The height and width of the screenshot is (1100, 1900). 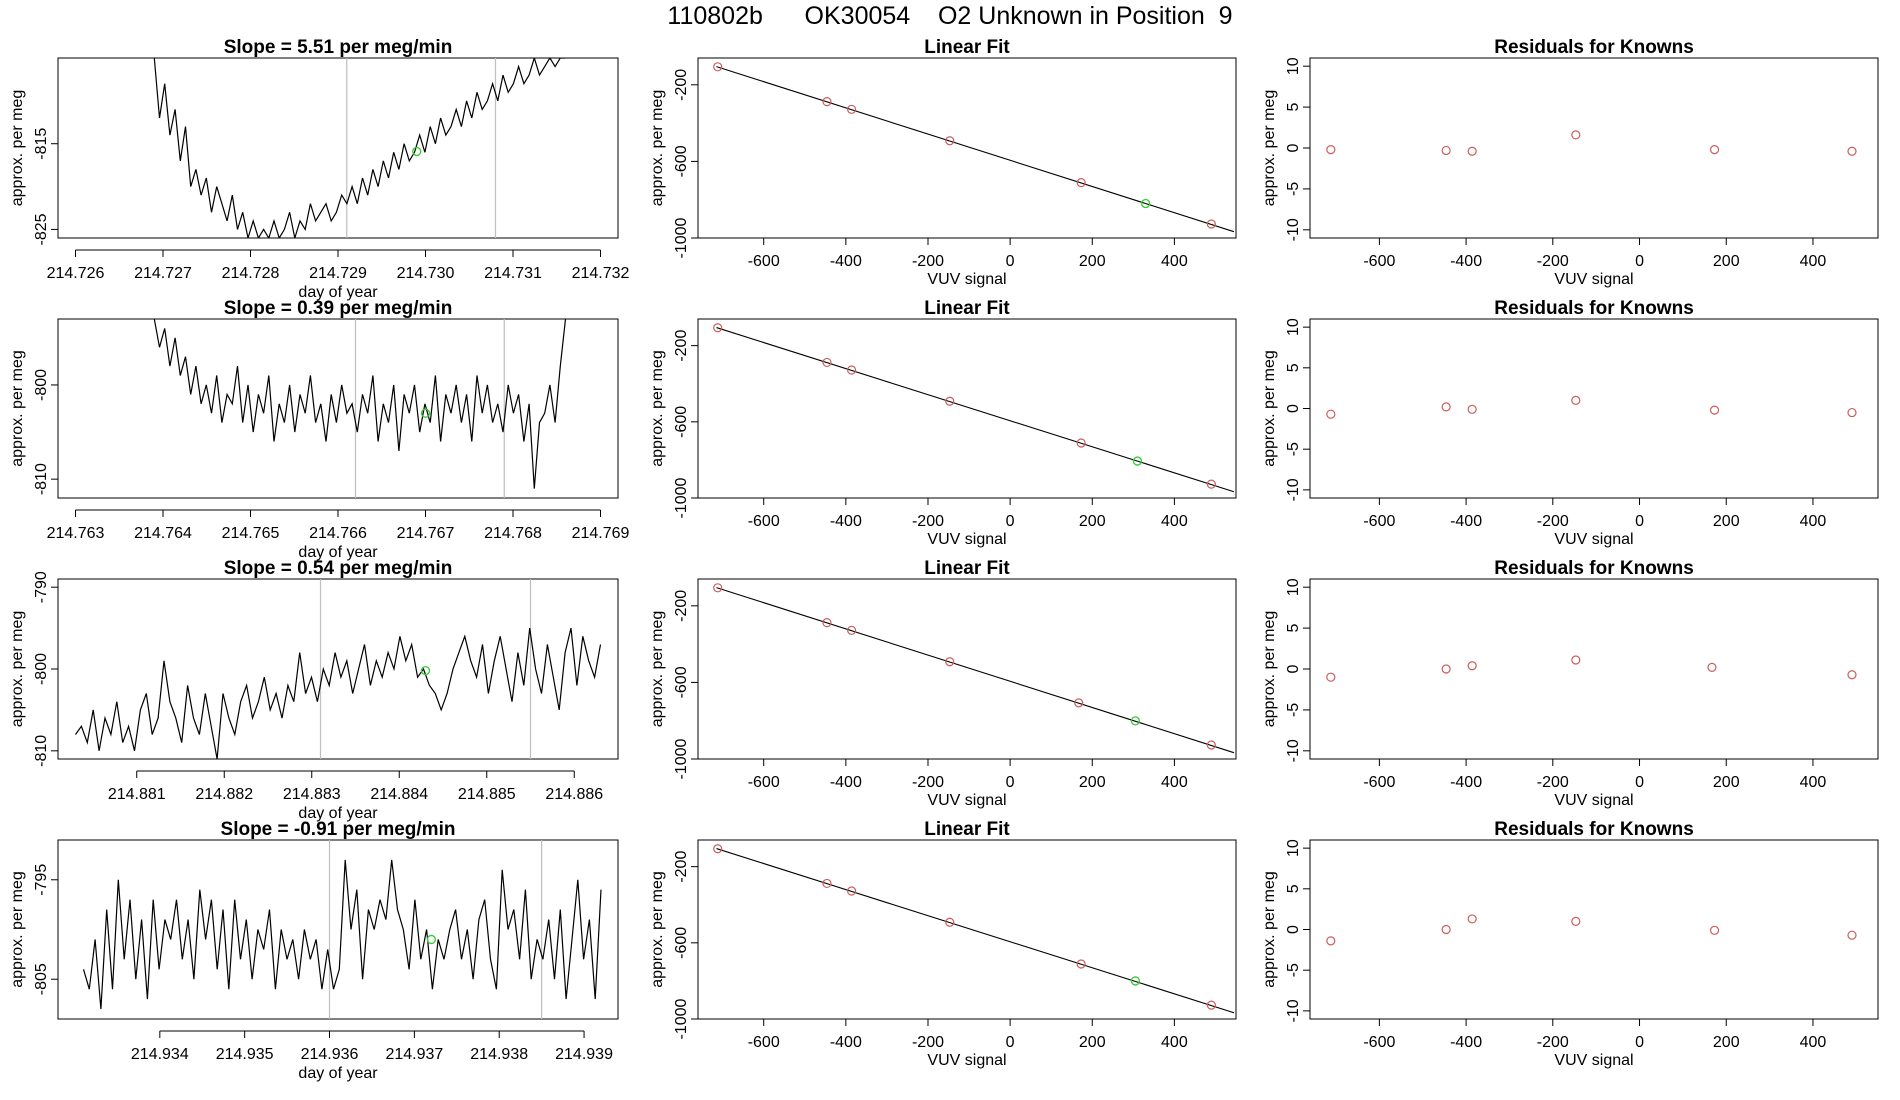 What do you see at coordinates (967, 308) in the screenshot?
I see `row2-linear-title: Linear Fit` at bounding box center [967, 308].